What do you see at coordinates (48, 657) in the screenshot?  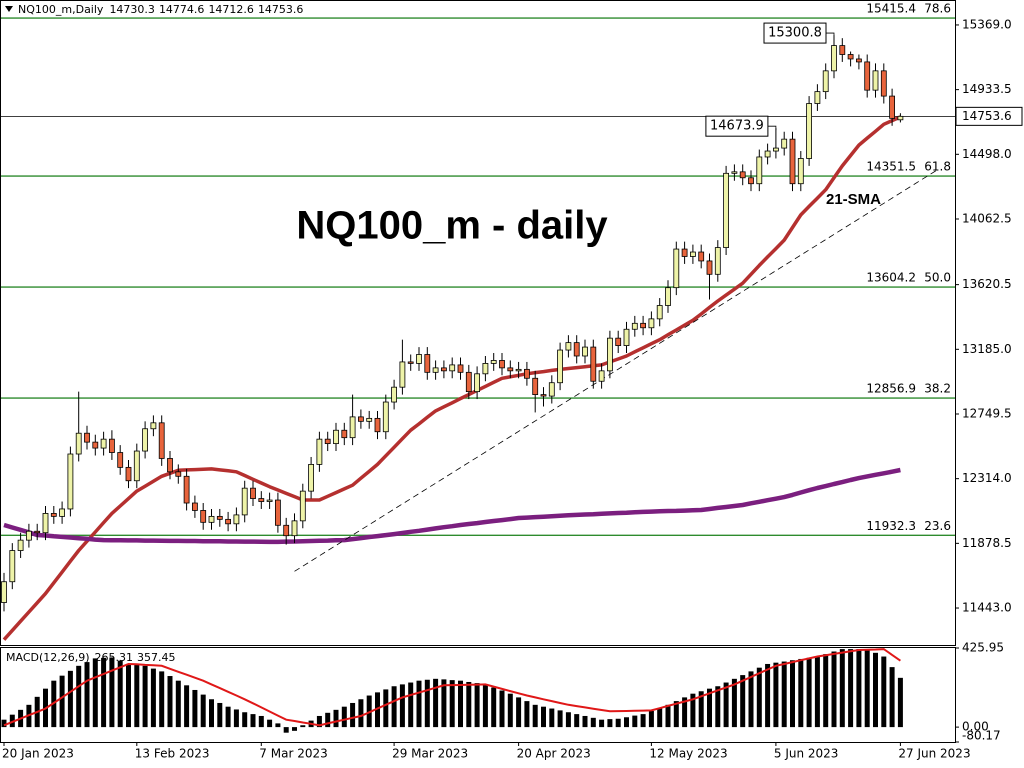 I see `macd-label: MACD(12,26,9)` at bounding box center [48, 657].